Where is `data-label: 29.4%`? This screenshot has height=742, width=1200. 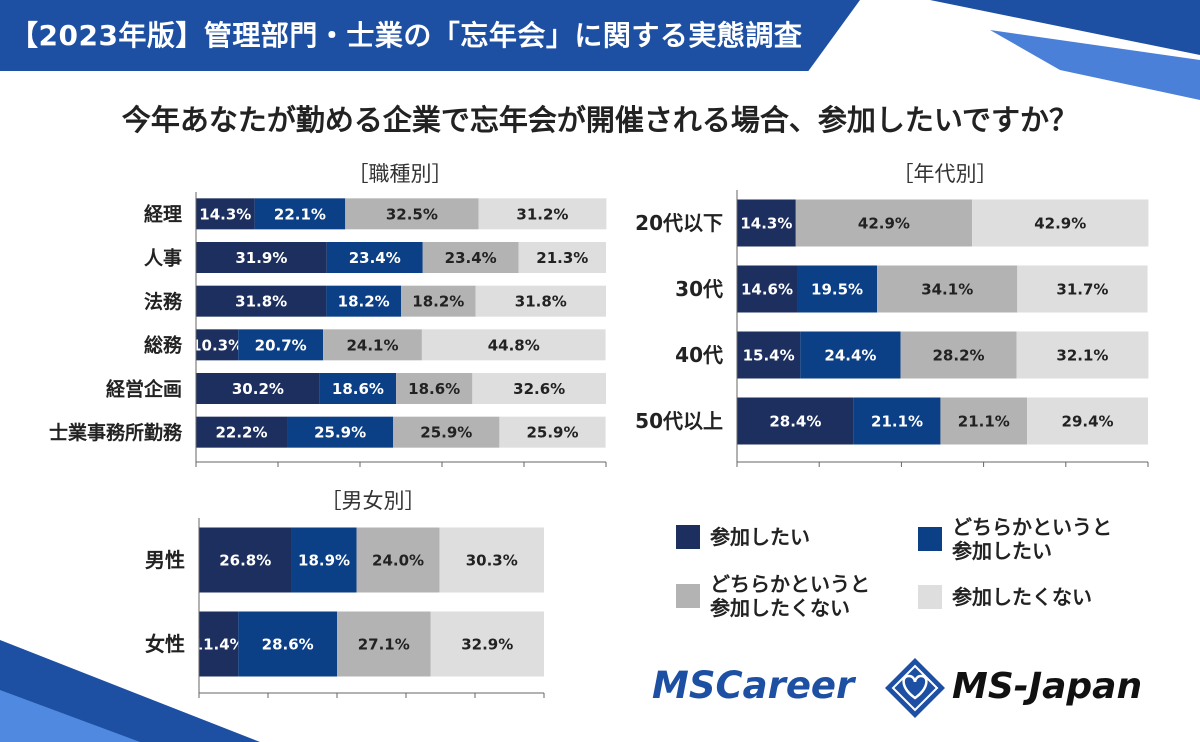 data-label: 29.4% is located at coordinates (1088, 422).